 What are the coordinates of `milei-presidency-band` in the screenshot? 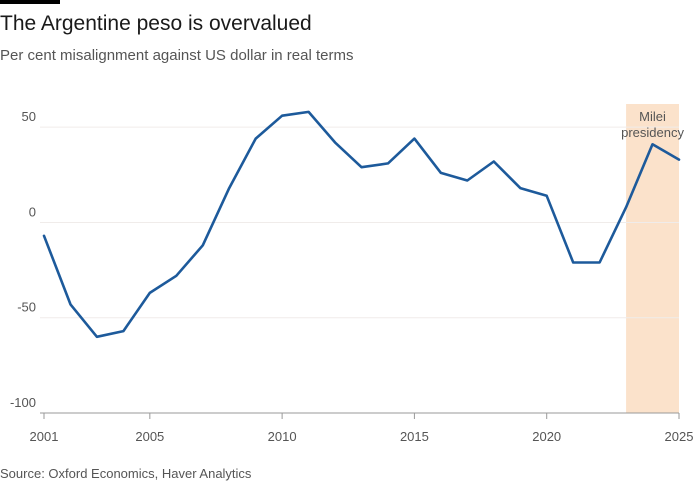 It's located at (652, 258).